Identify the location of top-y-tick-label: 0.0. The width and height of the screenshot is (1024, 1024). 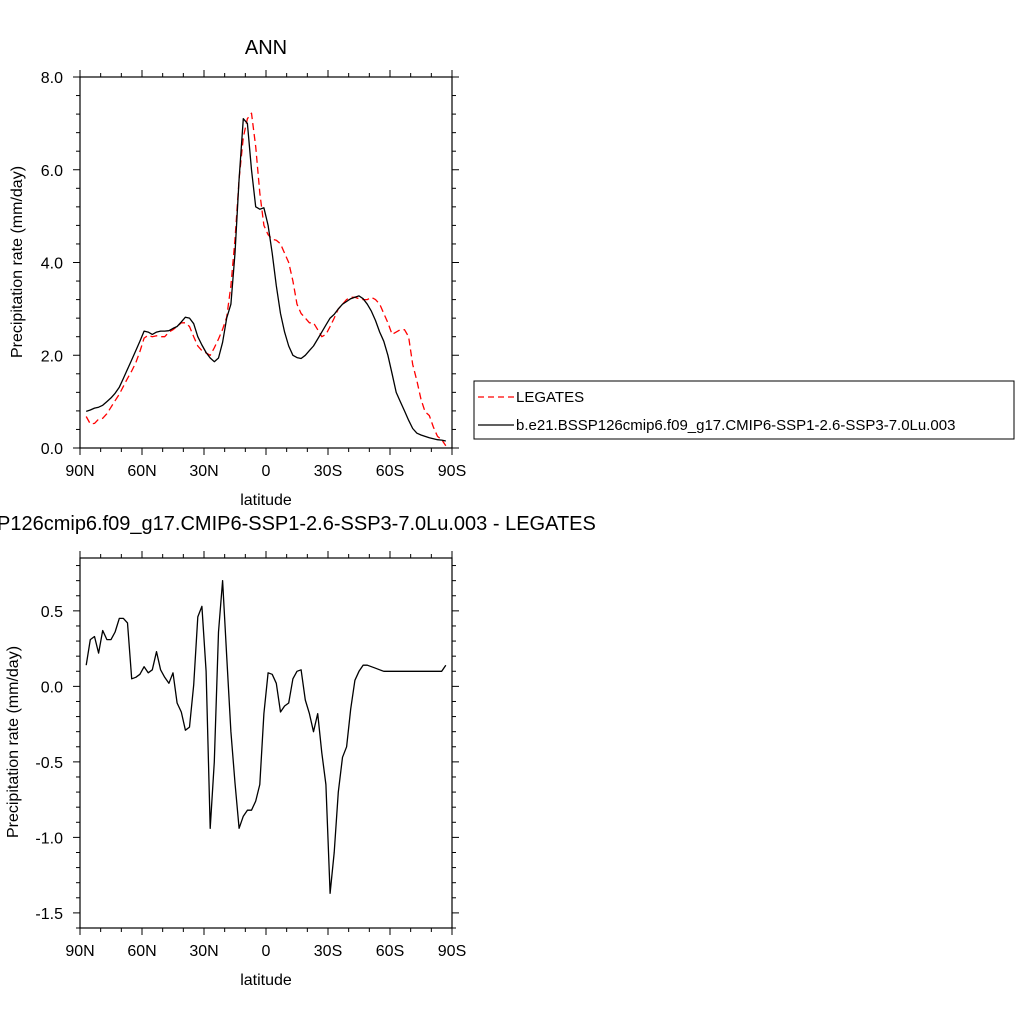
(52, 449).